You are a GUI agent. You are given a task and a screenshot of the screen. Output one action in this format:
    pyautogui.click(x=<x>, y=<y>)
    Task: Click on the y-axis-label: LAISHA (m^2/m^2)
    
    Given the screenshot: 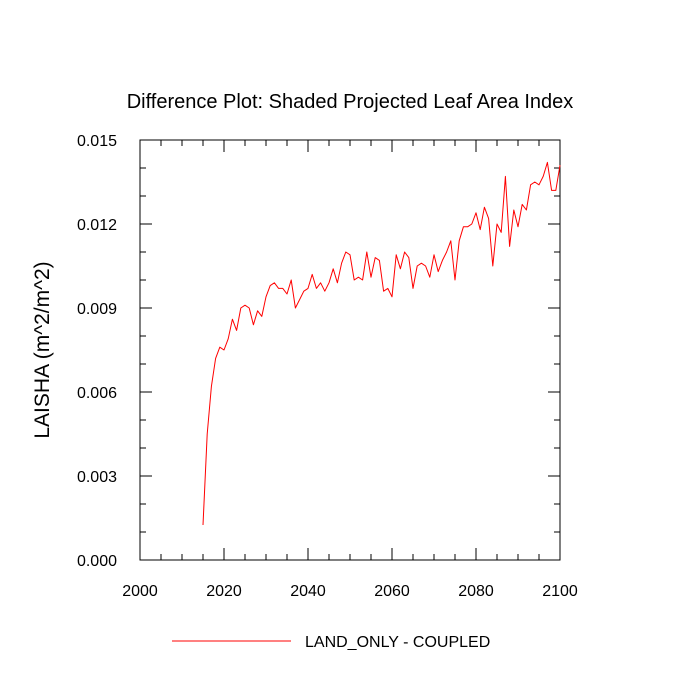 What is the action you would take?
    pyautogui.click(x=42, y=349)
    